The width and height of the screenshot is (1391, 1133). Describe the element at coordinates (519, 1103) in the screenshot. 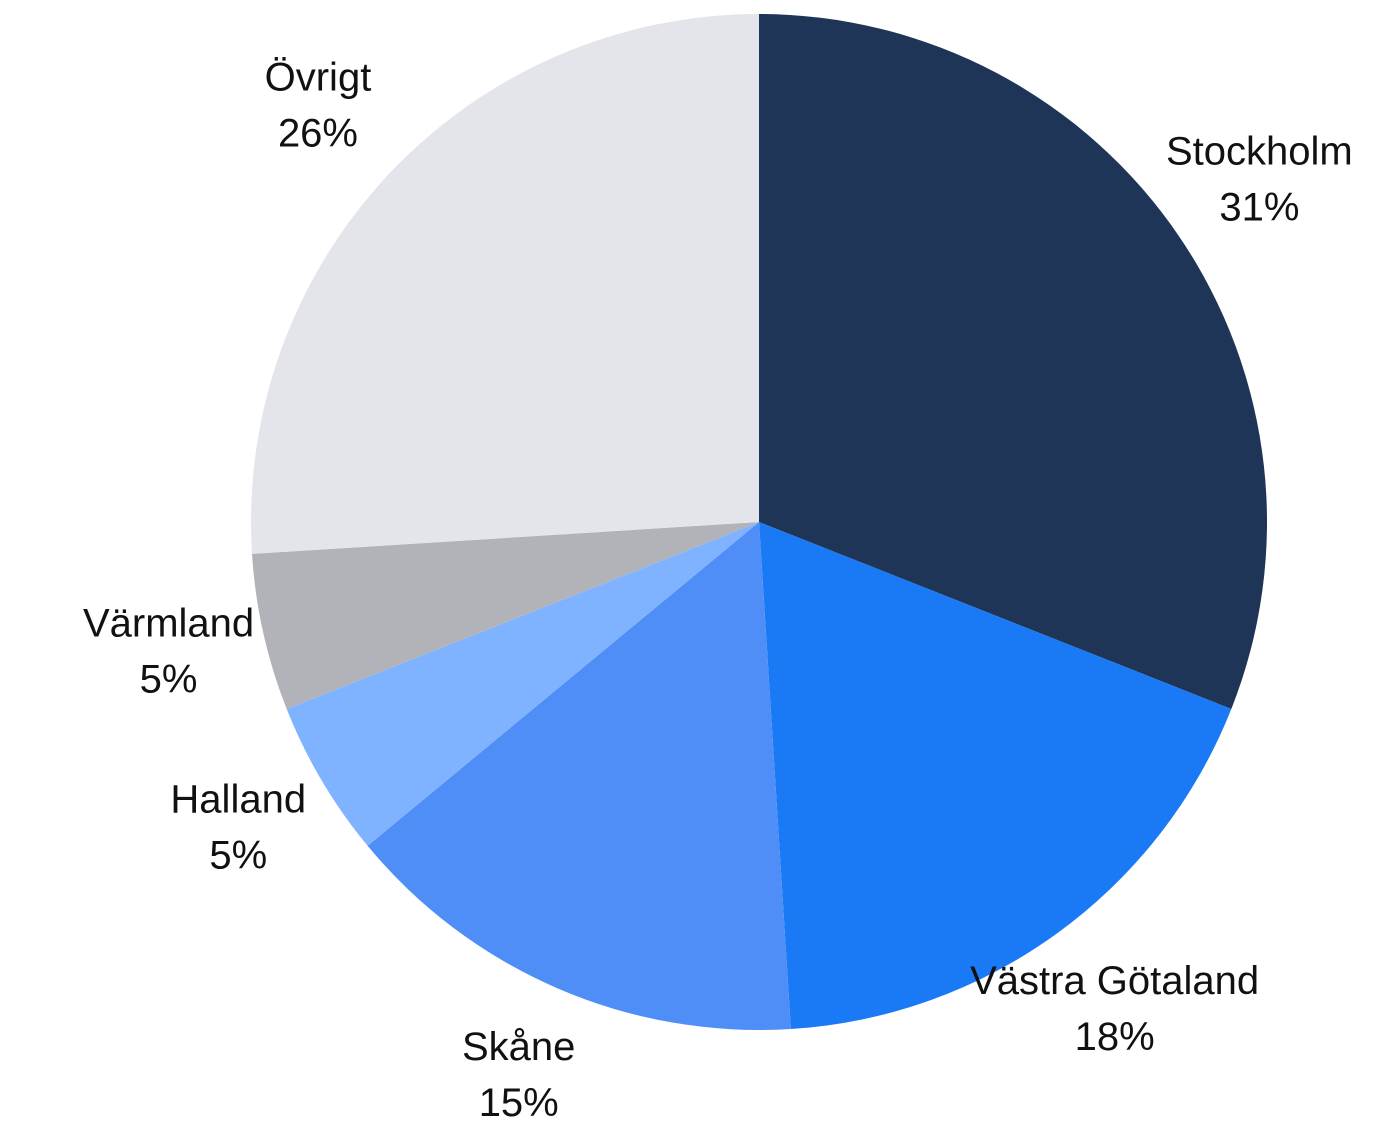

I see `slice-value-label: 15%` at that location.